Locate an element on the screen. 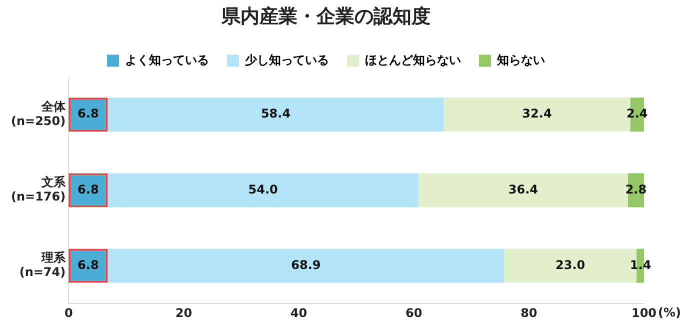 The image size is (680, 332). y-tick-label: 文系 (n=176) is located at coordinates (38, 189).